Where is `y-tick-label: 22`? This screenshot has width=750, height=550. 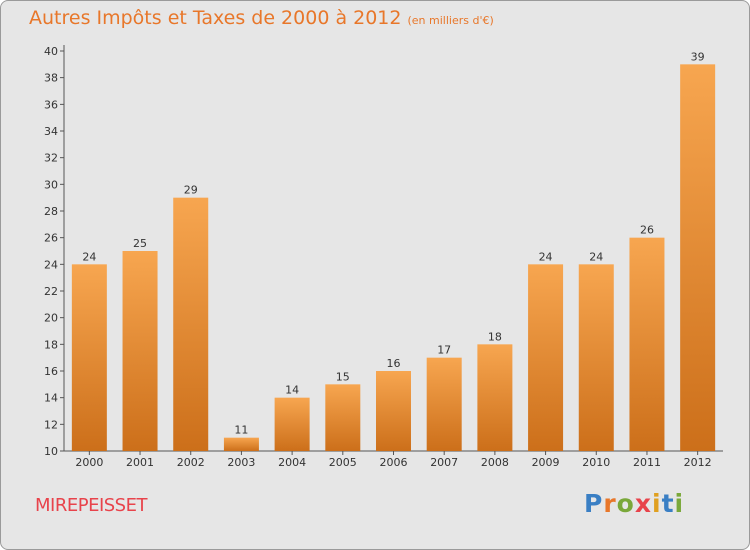
y-tick-label: 22 is located at coordinates (51, 291).